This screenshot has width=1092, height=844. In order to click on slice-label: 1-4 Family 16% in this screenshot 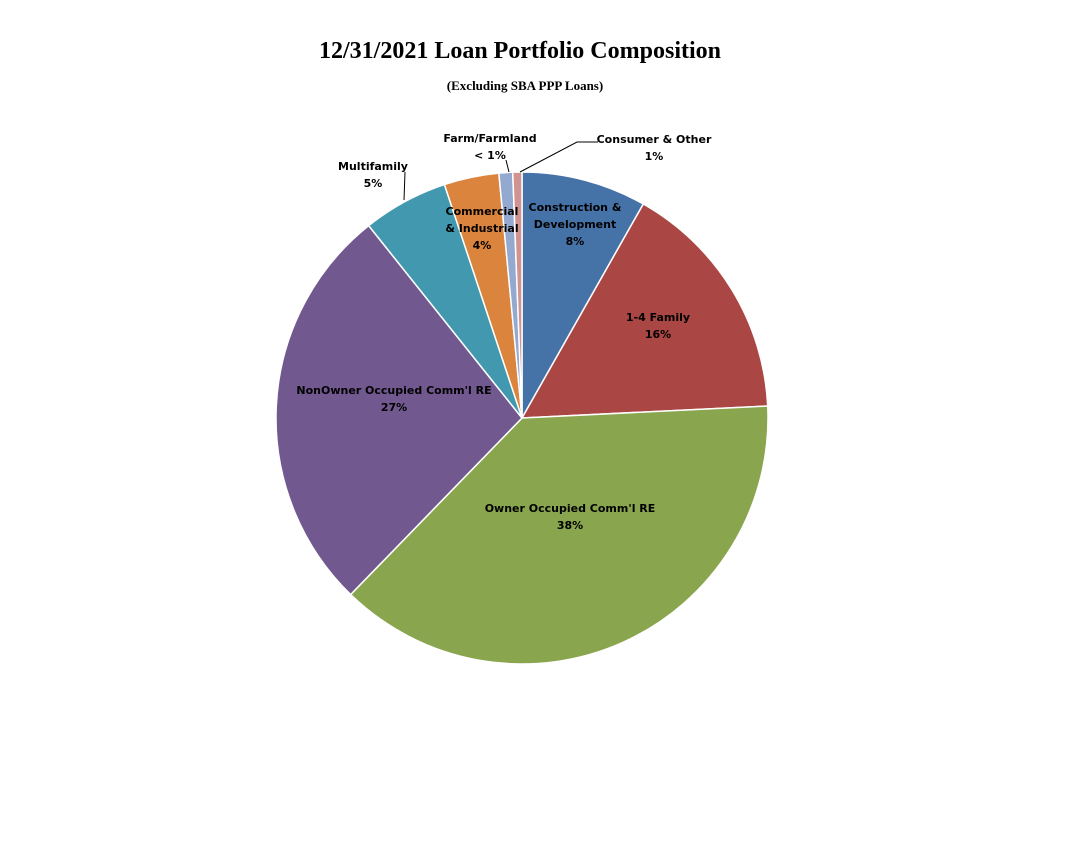, I will do `click(658, 326)`.